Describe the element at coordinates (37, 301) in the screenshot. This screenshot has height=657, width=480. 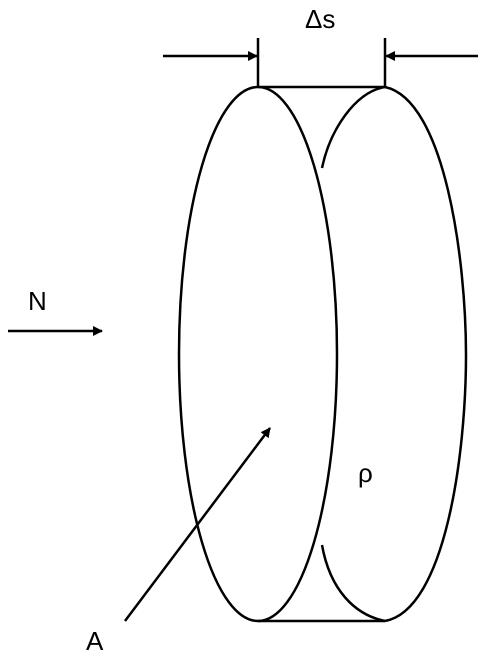
I see `flow-label: N` at that location.